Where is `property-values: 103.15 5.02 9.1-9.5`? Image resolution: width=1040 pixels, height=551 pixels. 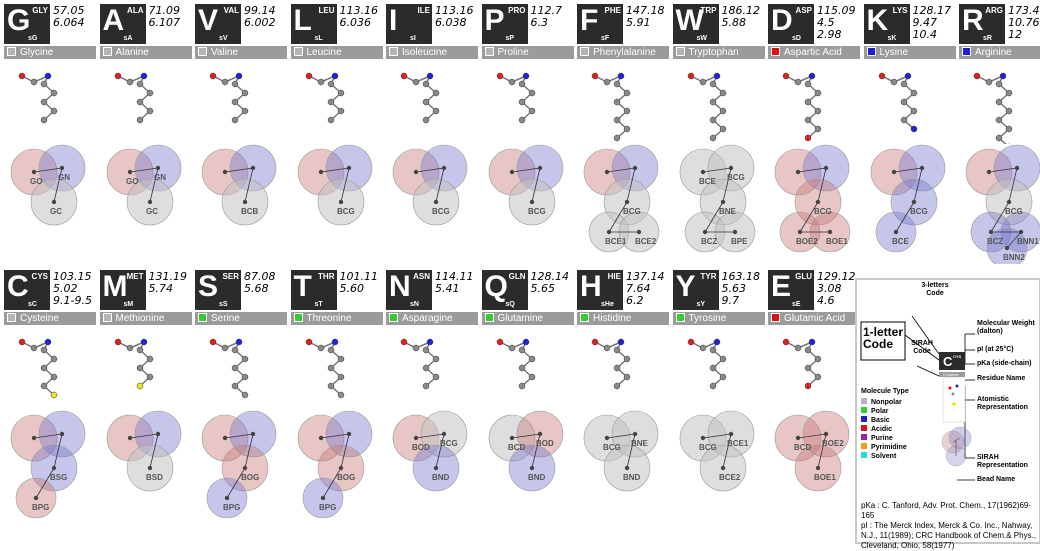 property-values: 103.15 5.02 9.1-9.5 is located at coordinates (72, 289).